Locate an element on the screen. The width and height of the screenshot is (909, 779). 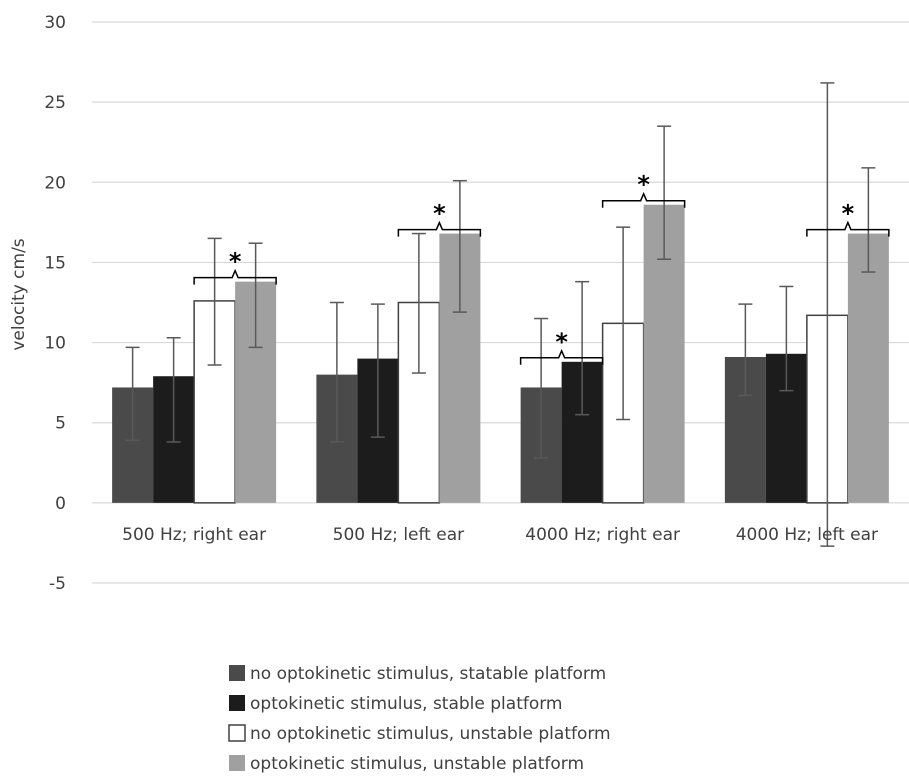
legend-entry: optokinetic stimulus, stable platform is located at coordinates (406, 704).